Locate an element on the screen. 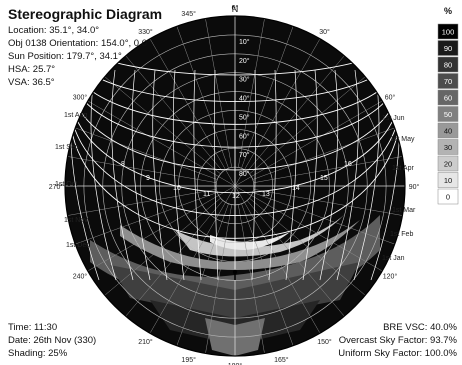  scale-label: 0 is located at coordinates (448, 197).